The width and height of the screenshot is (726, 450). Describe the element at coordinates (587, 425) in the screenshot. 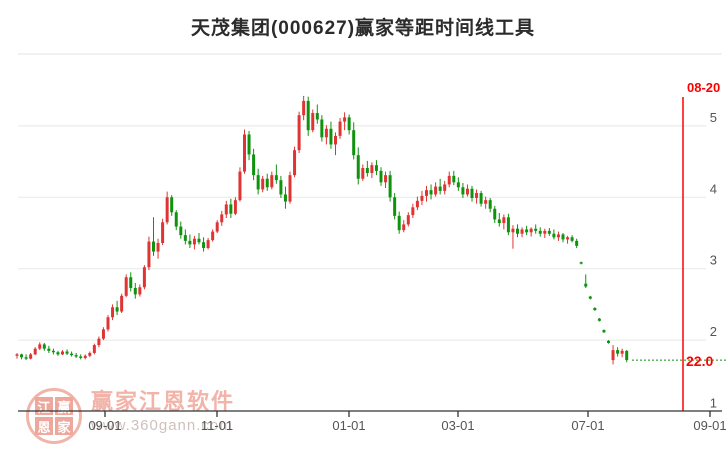

I see `x-tick-label: 07-01` at that location.